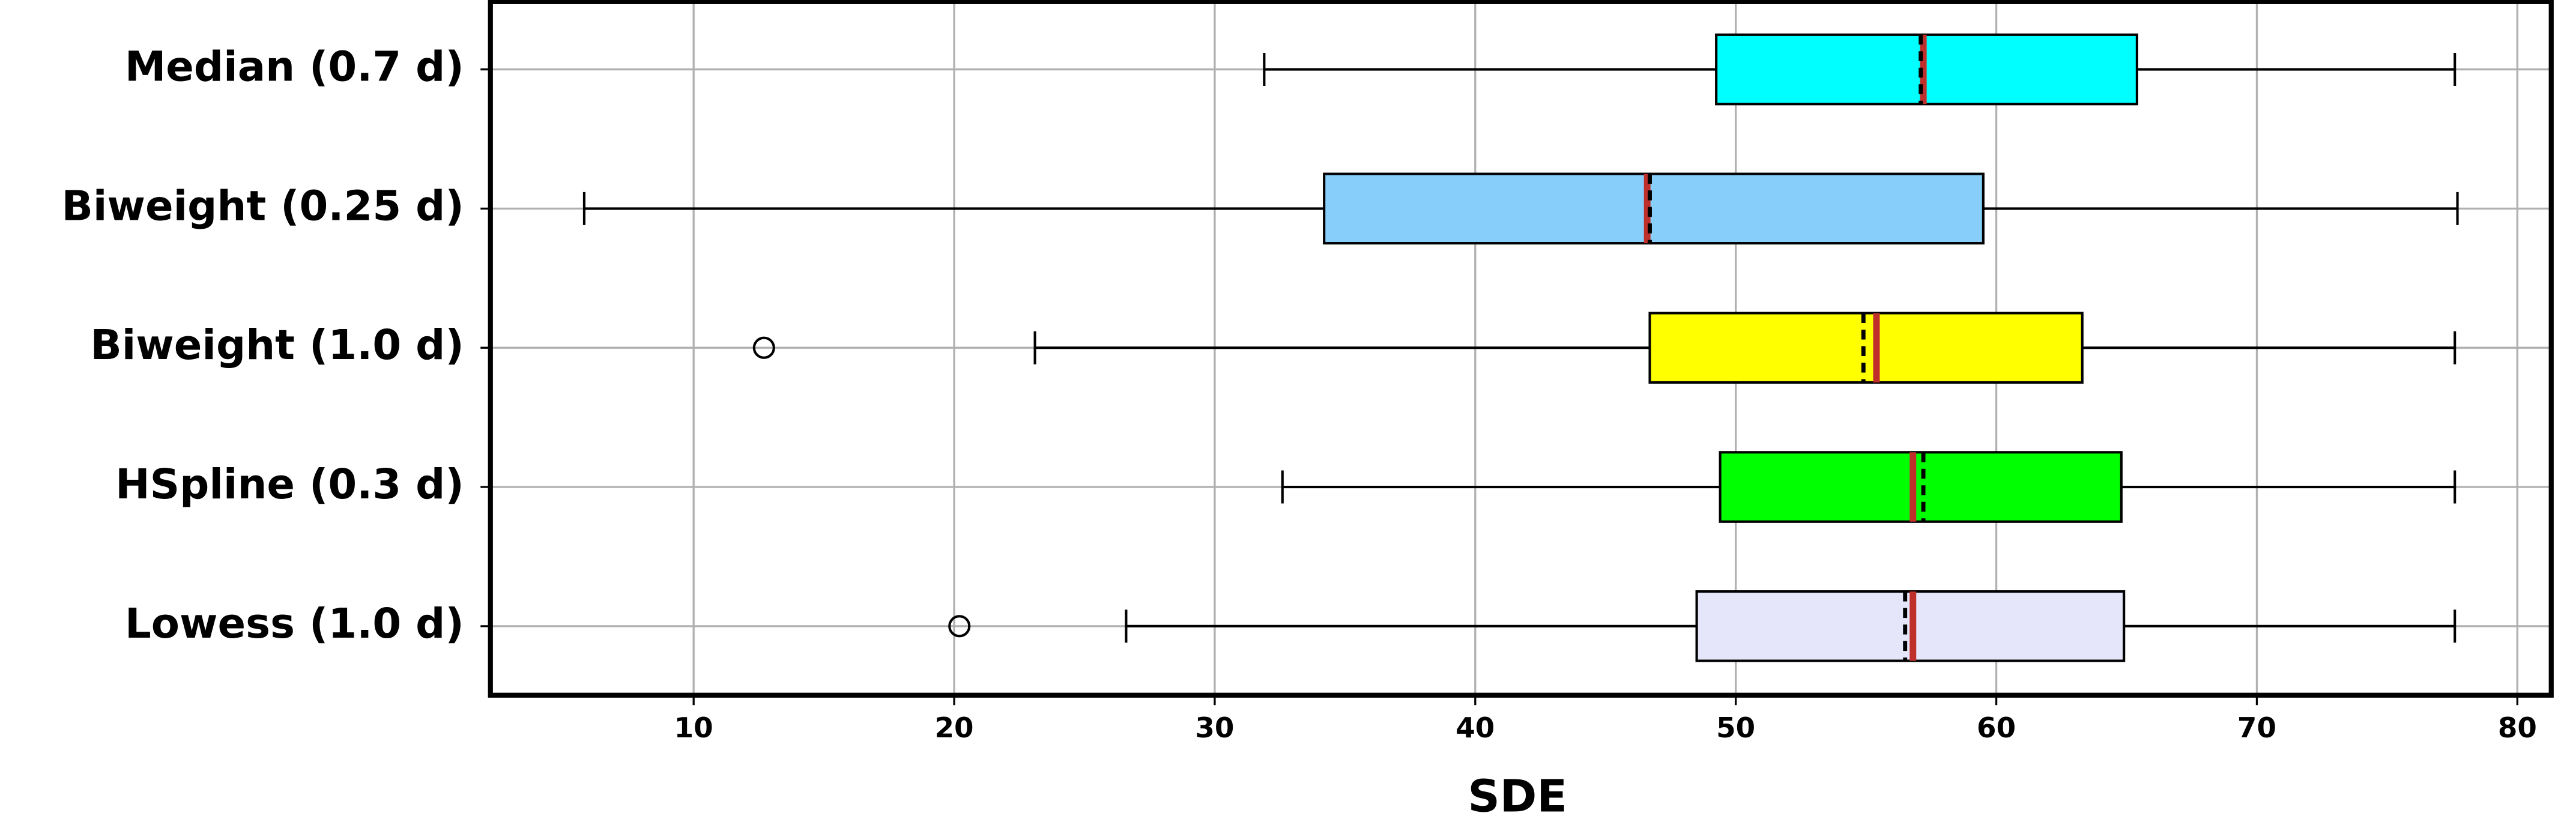 Image resolution: width=2576 pixels, height=825 pixels. I want to click on x-tick-label: 70, so click(2256, 728).